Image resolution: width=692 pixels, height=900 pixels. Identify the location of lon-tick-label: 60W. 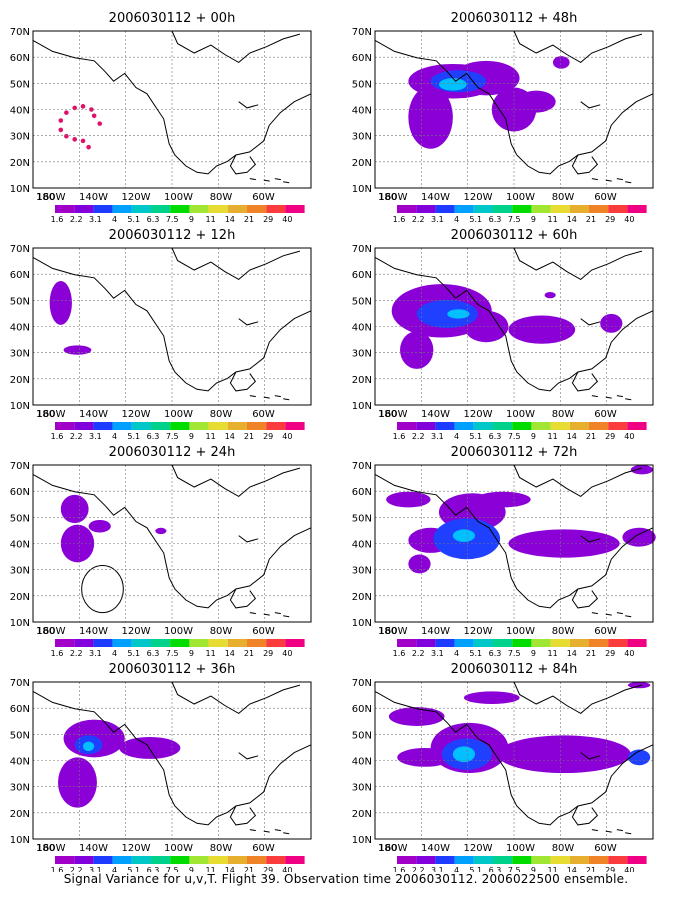
(605, 197).